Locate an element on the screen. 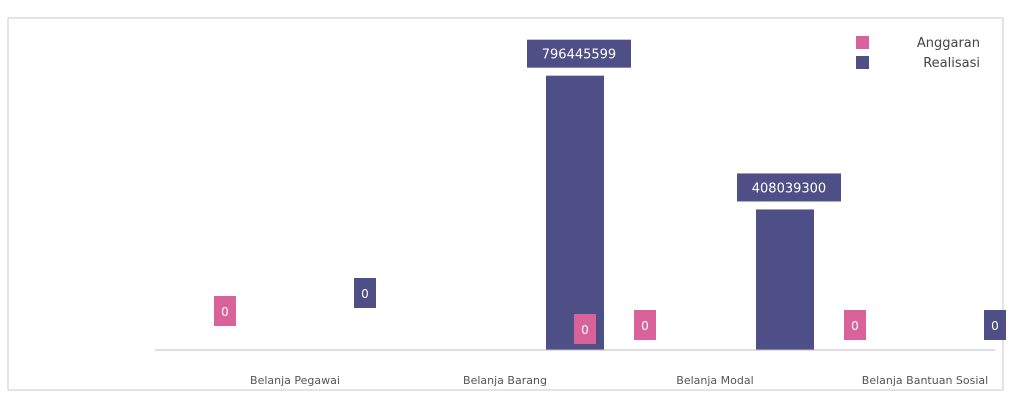 Image resolution: width=1010 pixels, height=396 pixels. legend-swatch-realisasi is located at coordinates (862, 62).